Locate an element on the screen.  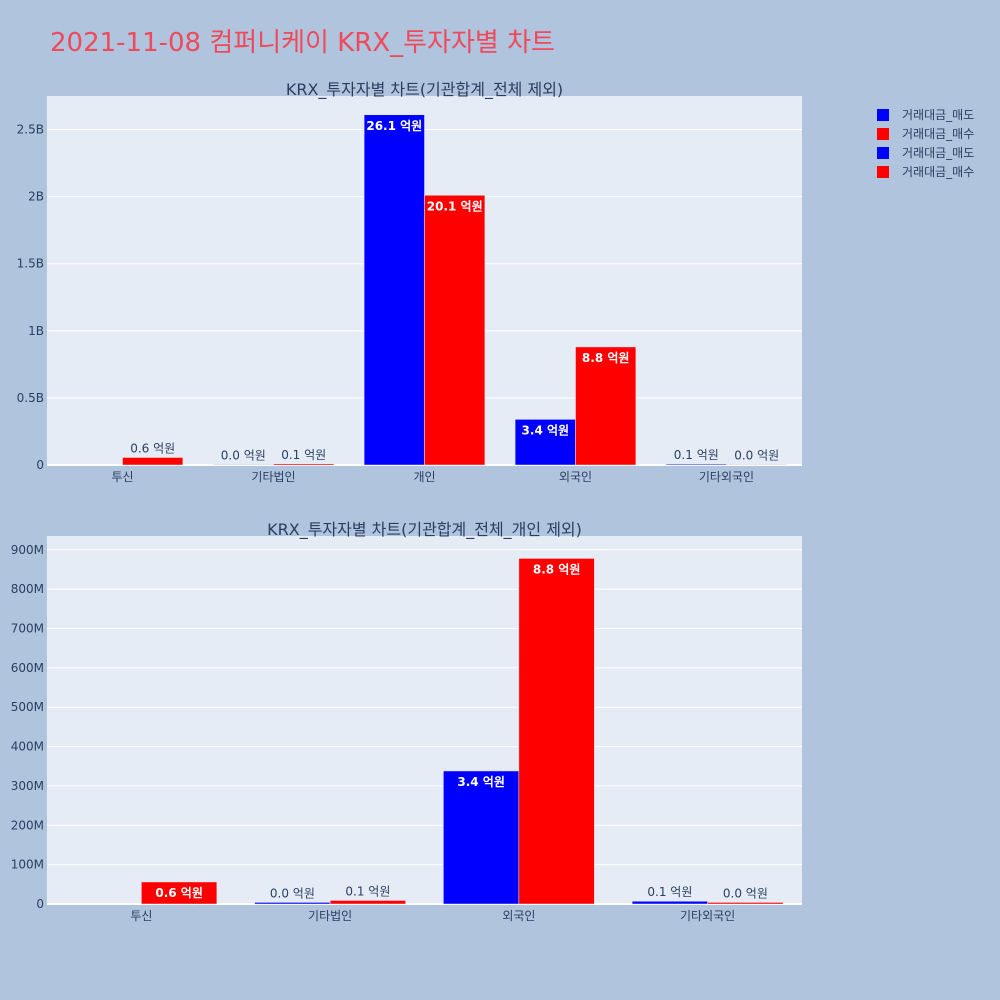
y-tick-label: 600M is located at coordinates (27, 668).